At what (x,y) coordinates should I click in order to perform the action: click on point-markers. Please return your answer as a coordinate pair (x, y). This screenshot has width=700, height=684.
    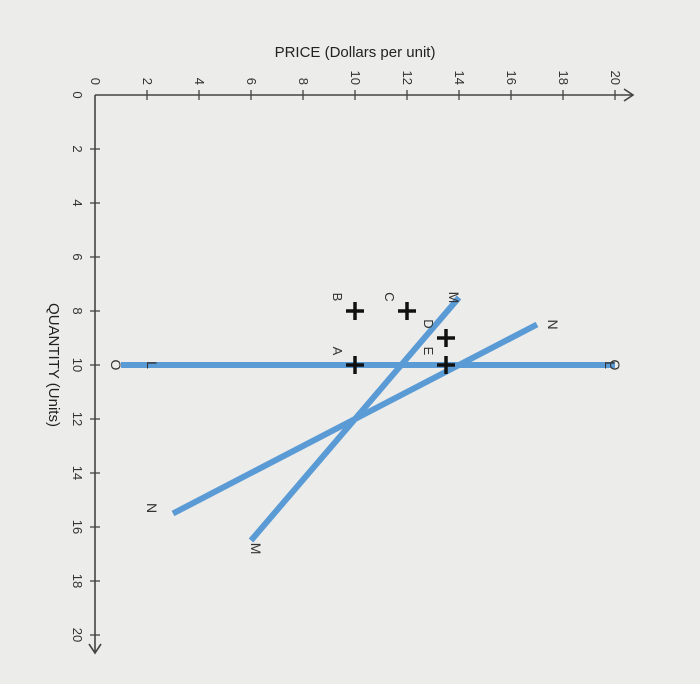
    Looking at the image, I should click on (400, 338).